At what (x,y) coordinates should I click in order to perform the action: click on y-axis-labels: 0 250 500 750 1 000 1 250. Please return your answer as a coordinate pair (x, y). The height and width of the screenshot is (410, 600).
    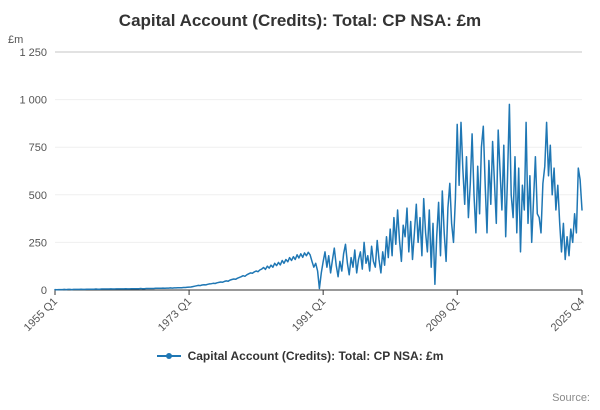
    Looking at the image, I should click on (33, 172).